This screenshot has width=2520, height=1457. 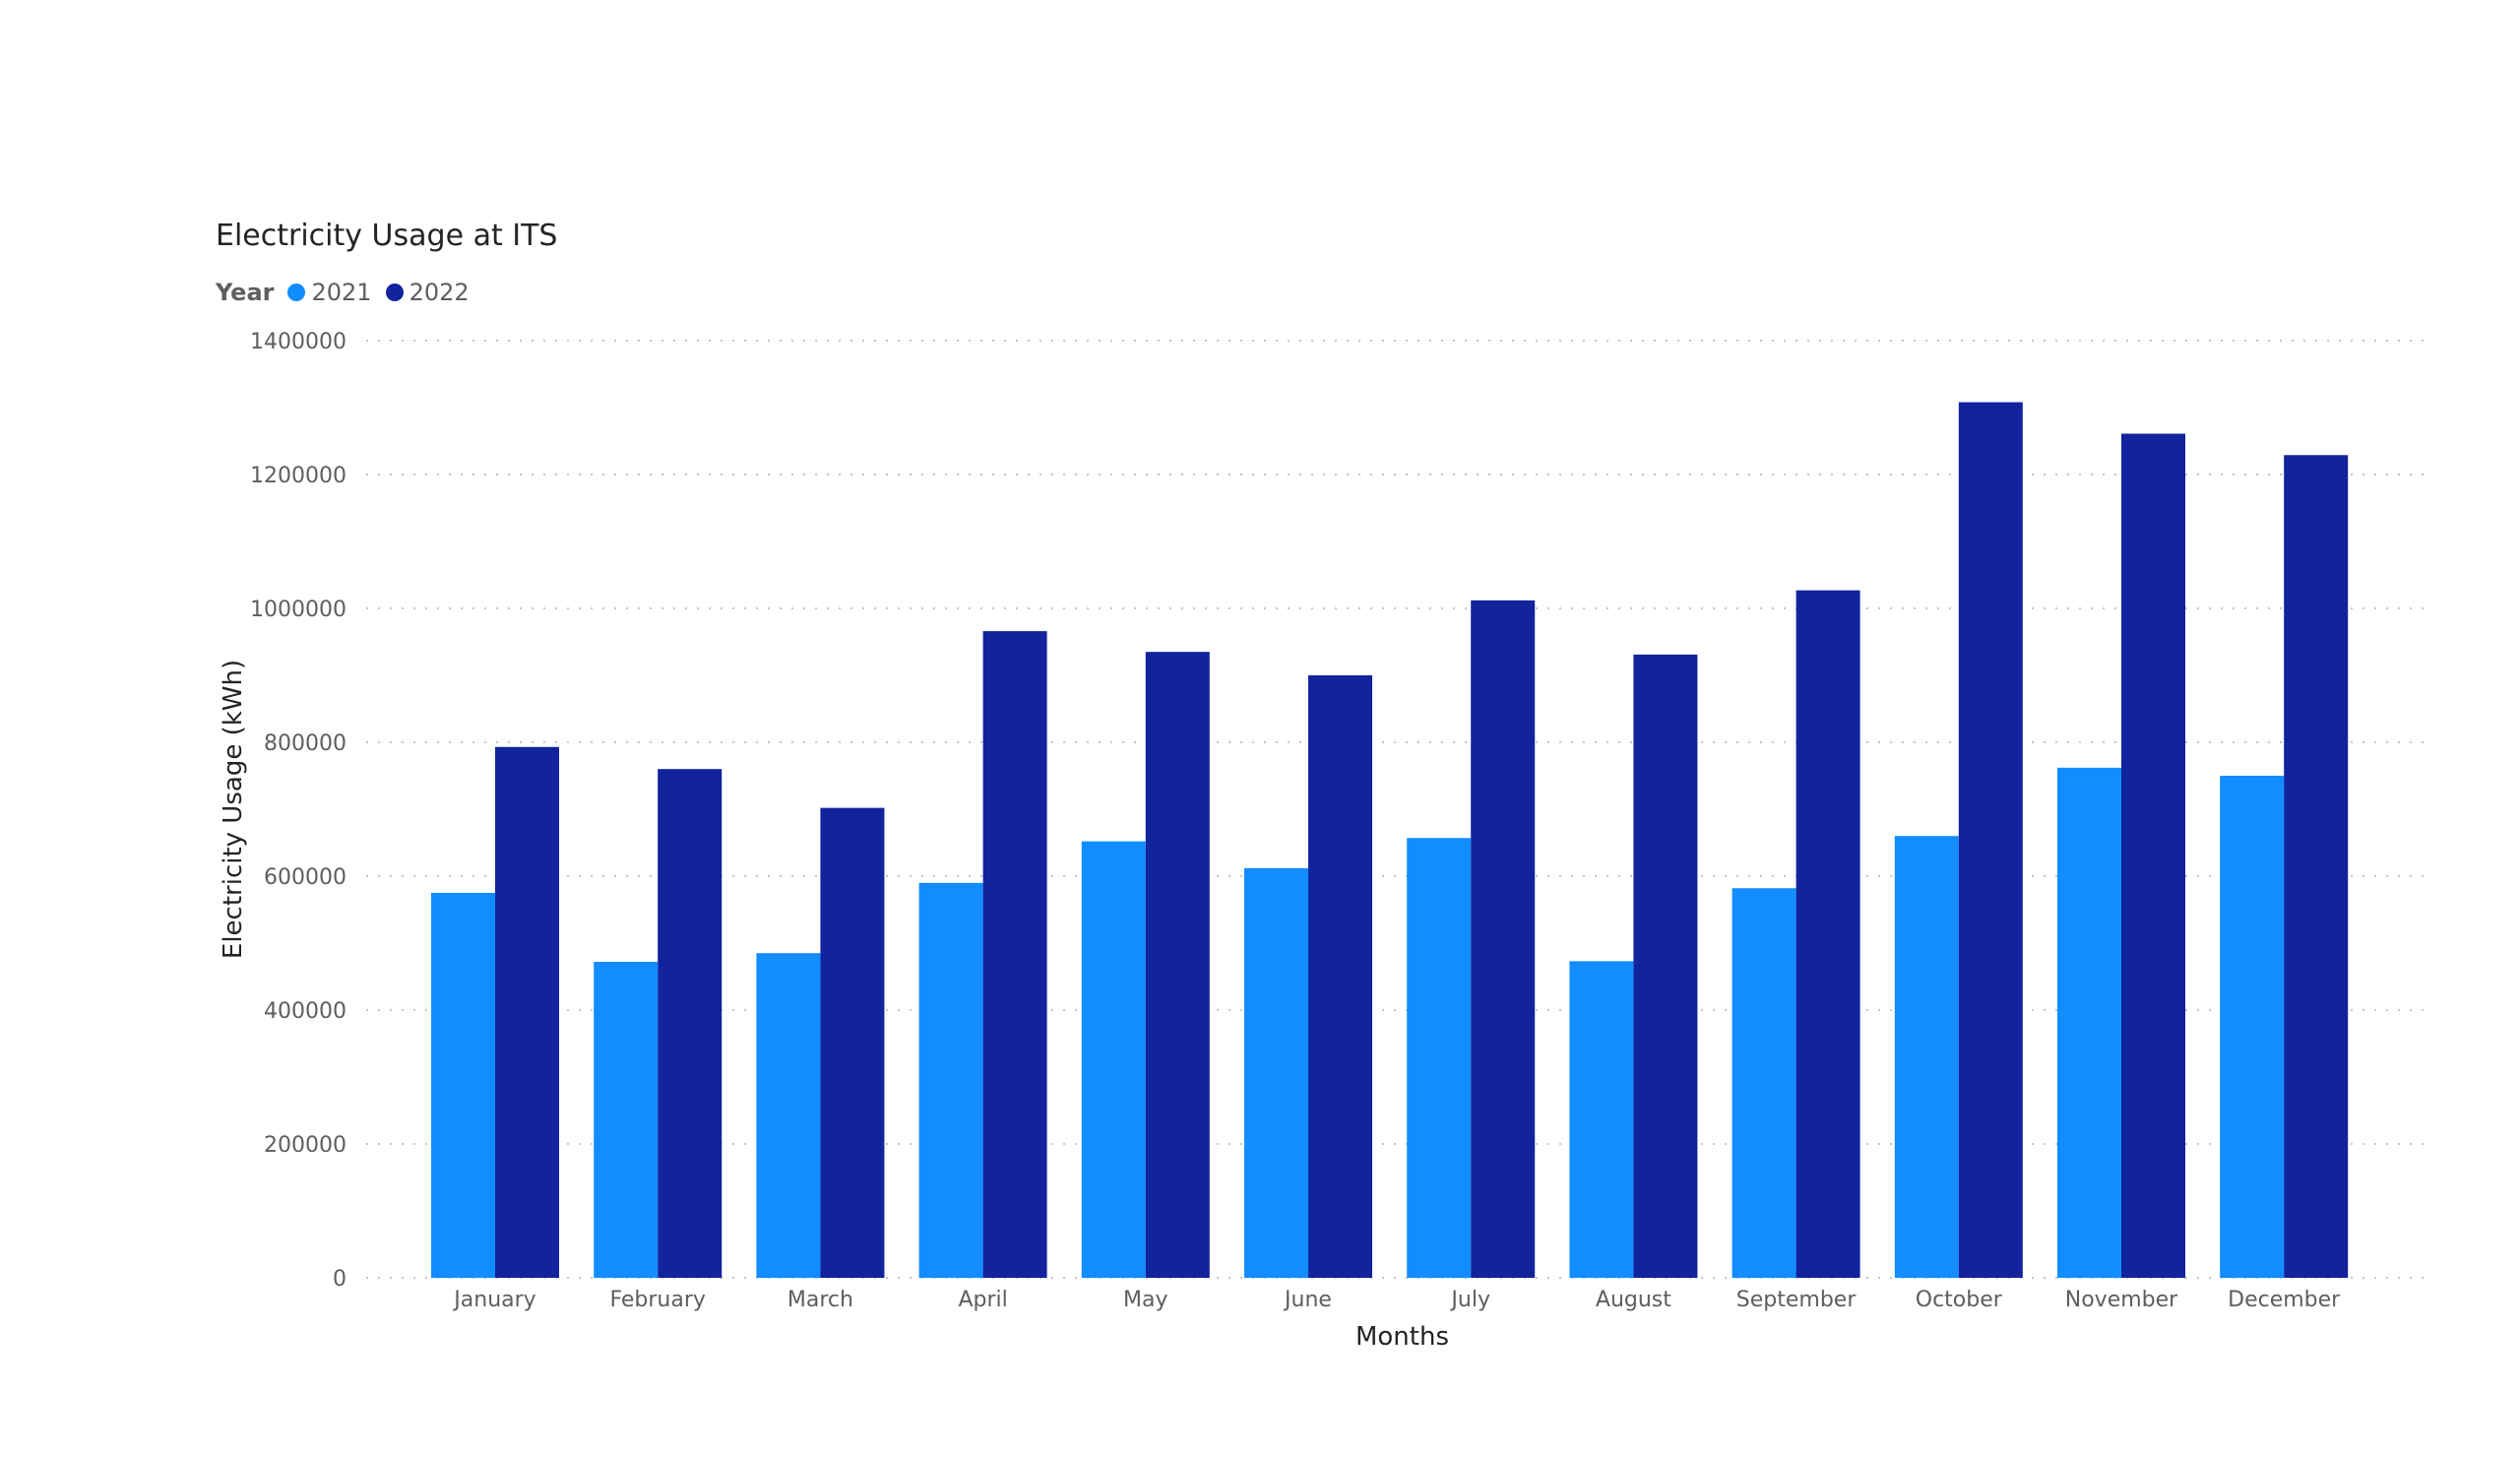 I want to click on bar-2022-december, so click(x=2316, y=866).